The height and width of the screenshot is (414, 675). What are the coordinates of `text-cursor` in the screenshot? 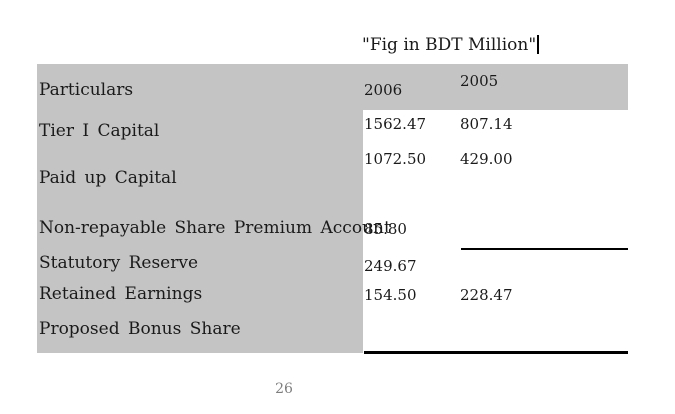 It's located at (538, 44).